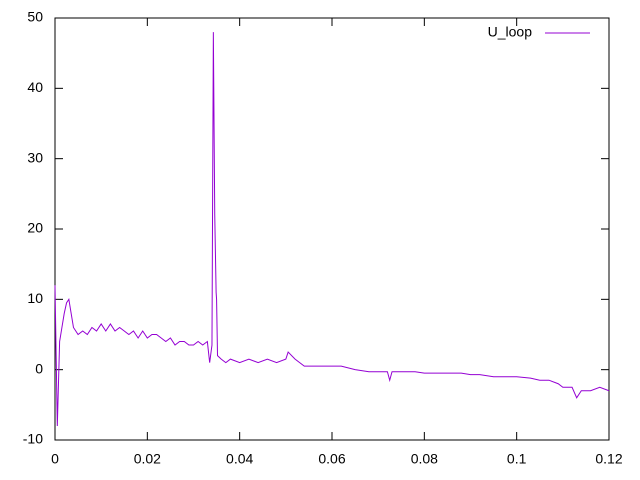  What do you see at coordinates (55, 459) in the screenshot?
I see `x-tick-label: 0` at bounding box center [55, 459].